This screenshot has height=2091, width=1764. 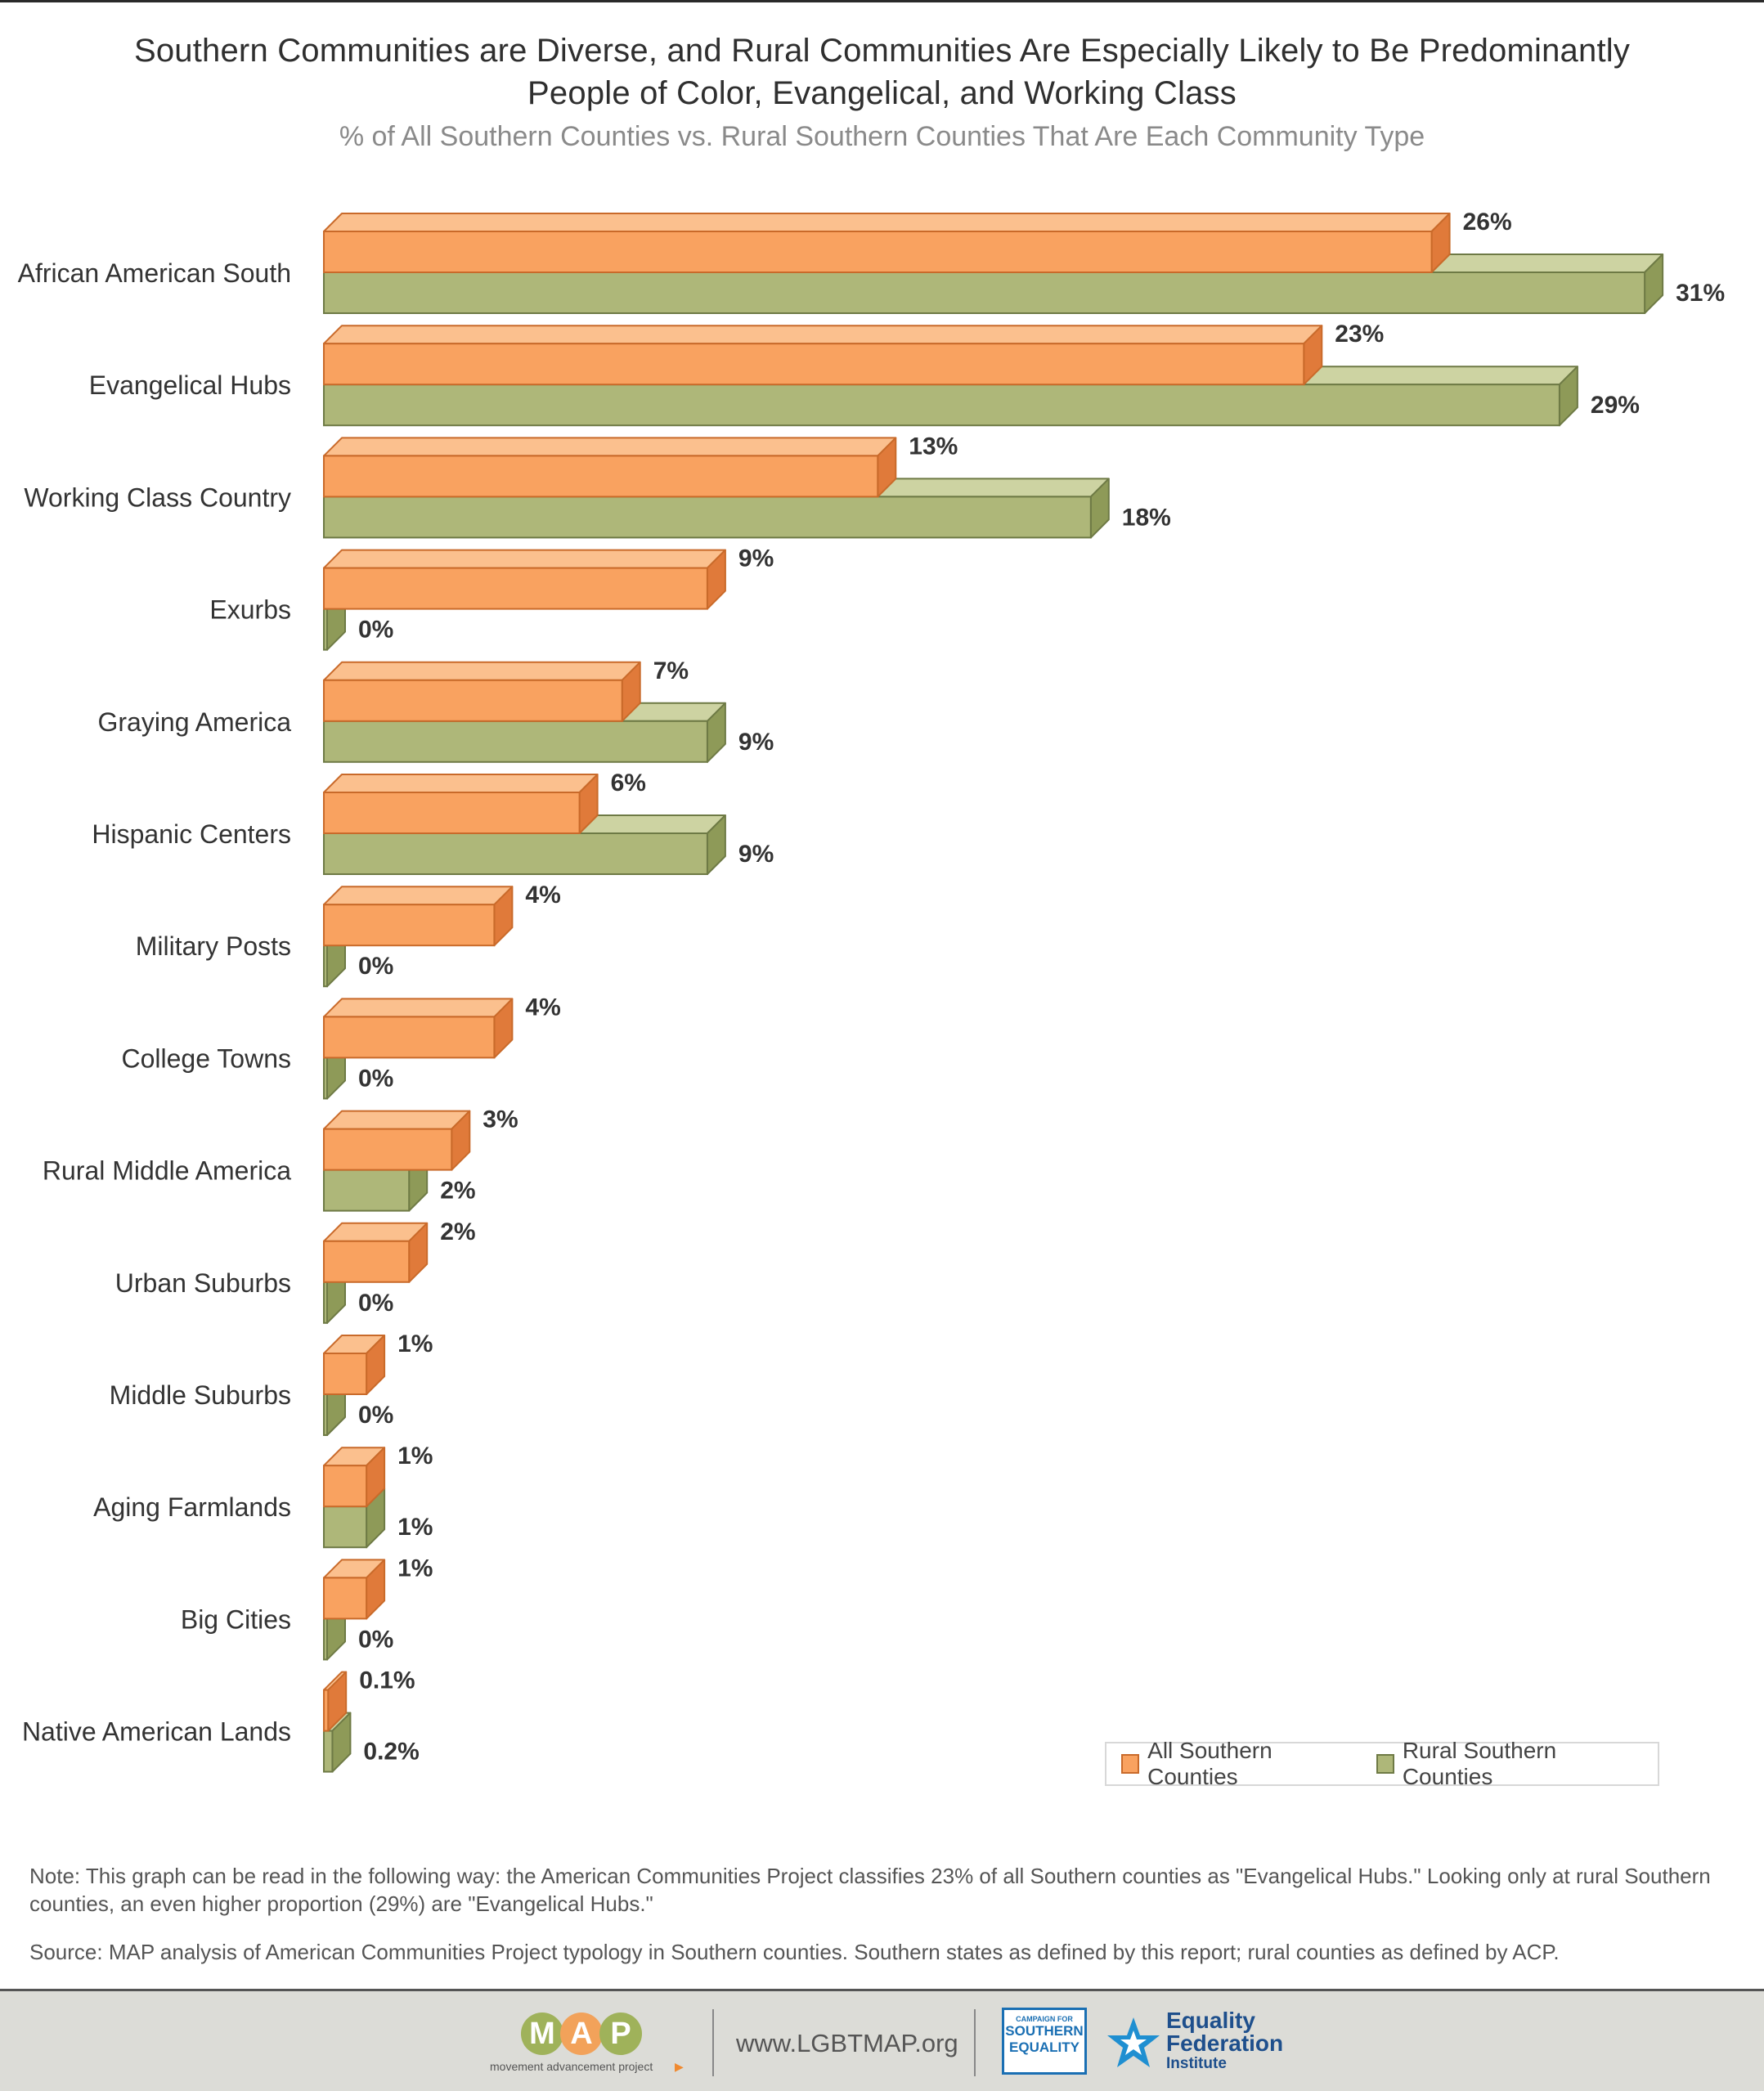 I want to click on cse-logo-line-2: SOUTHERN, so click(x=1044, y=2031).